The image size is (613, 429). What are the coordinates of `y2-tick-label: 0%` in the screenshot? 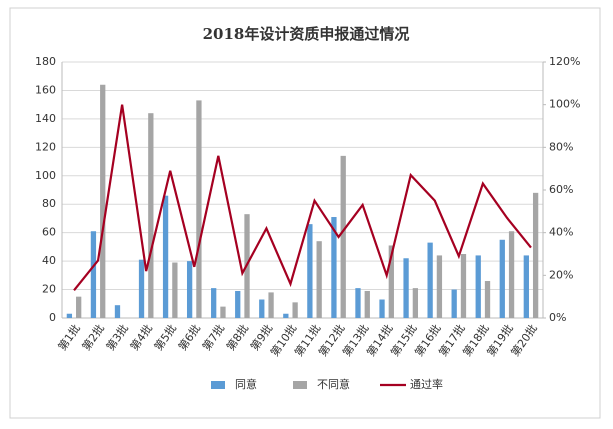 It's located at (557, 317).